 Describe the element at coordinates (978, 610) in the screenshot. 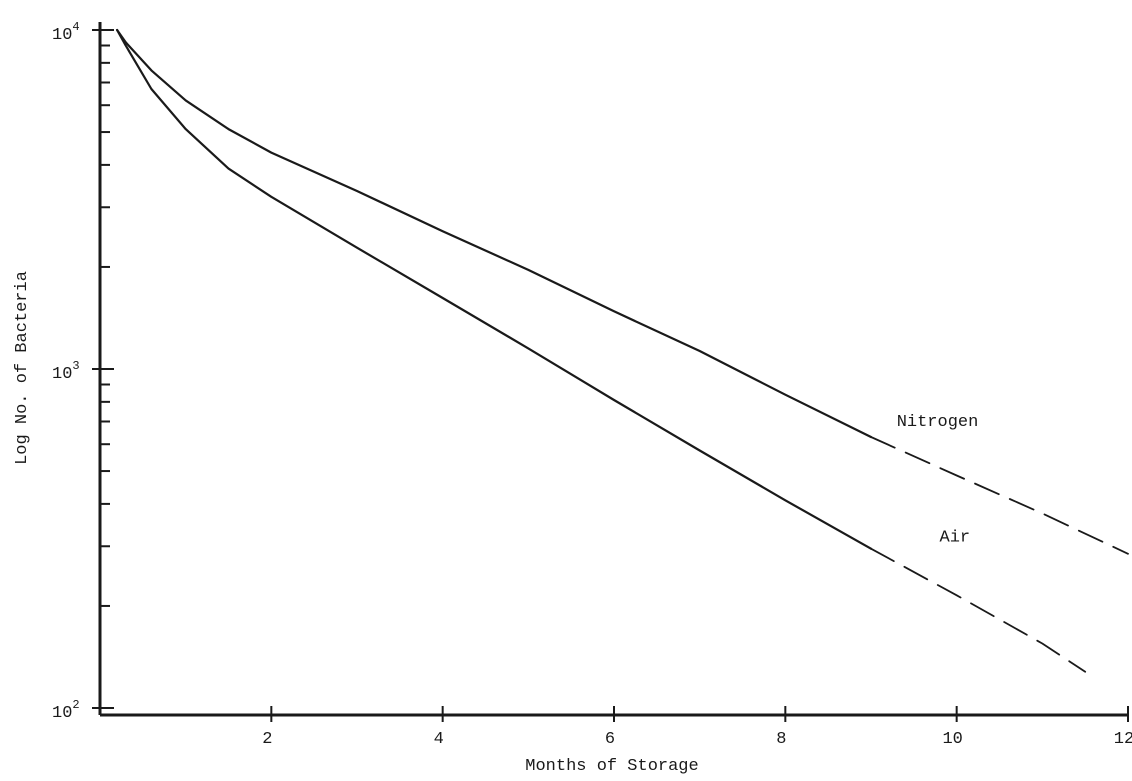

I see `series-air-projection` at that location.